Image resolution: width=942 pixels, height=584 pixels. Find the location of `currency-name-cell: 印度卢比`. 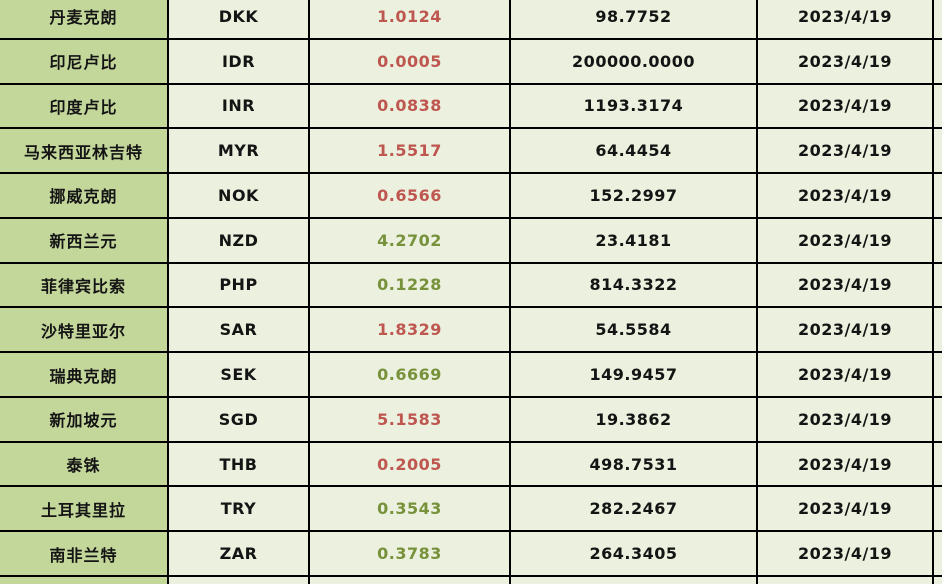

currency-name-cell: 印度卢比 is located at coordinates (84, 107).